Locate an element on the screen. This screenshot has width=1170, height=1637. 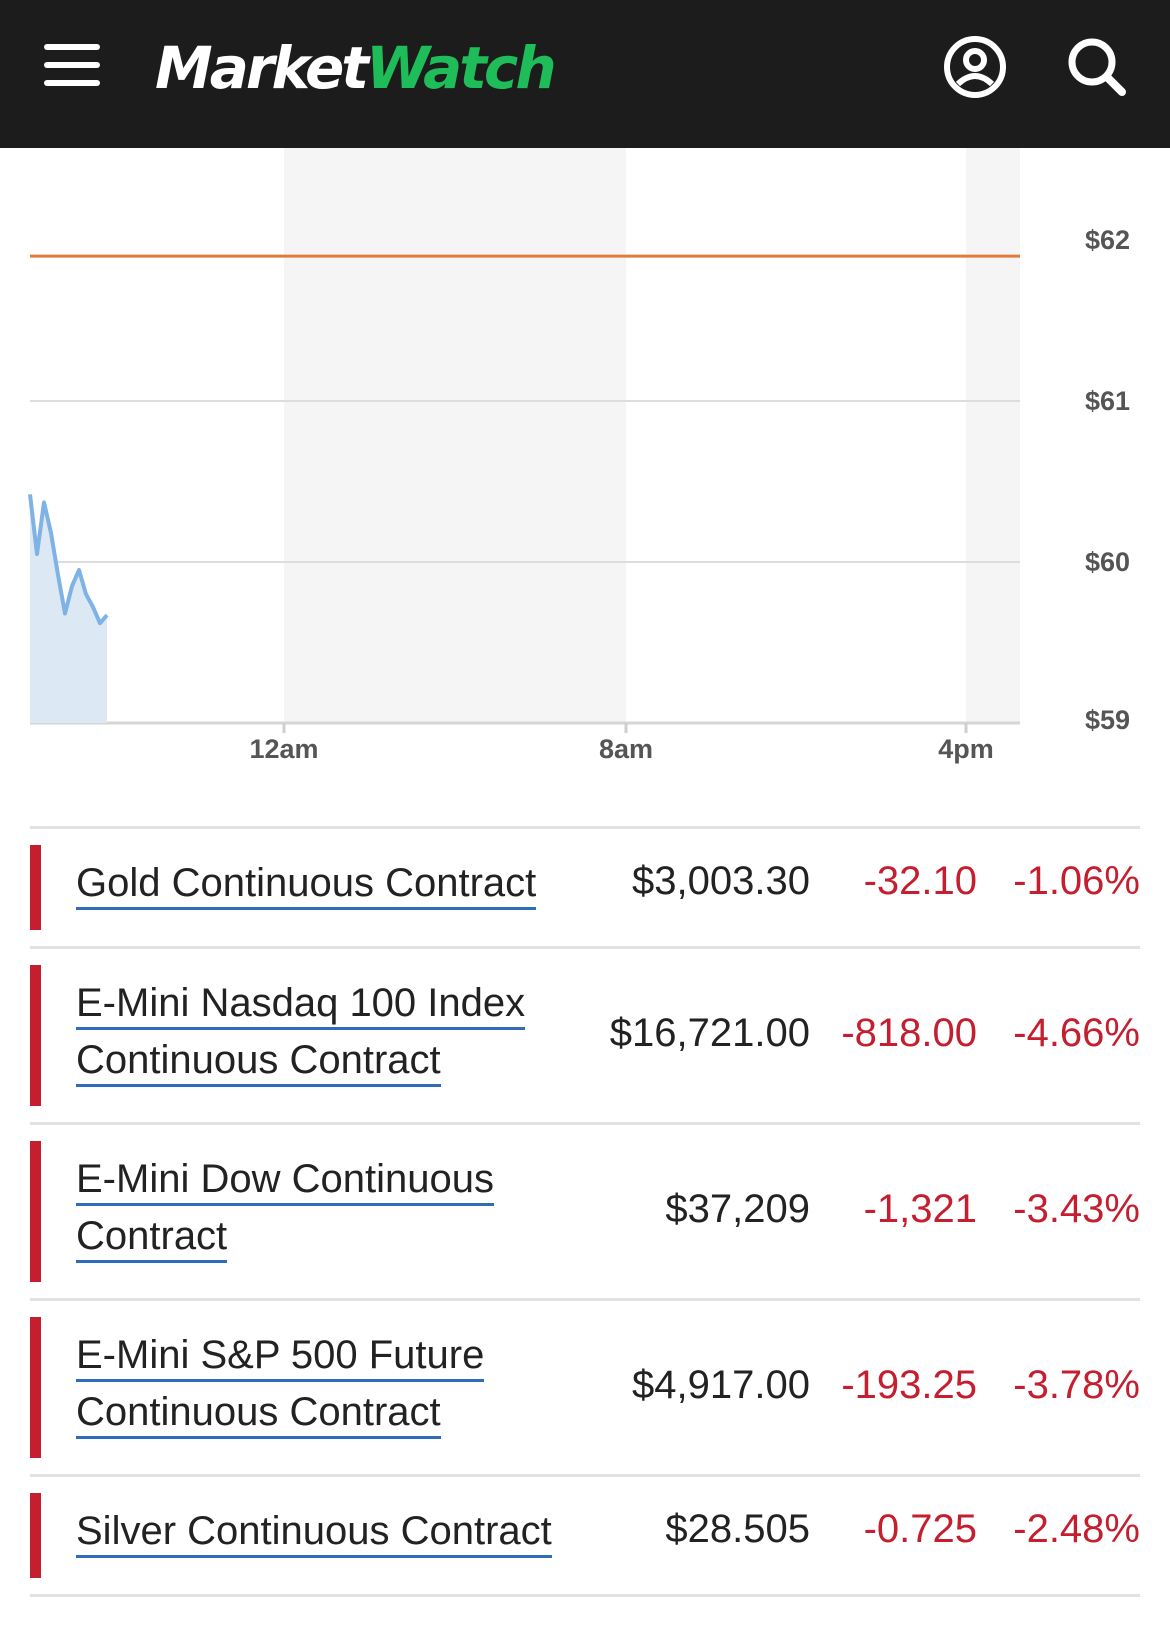
quote-percent-change: -2.48% is located at coordinates (1076, 1529).